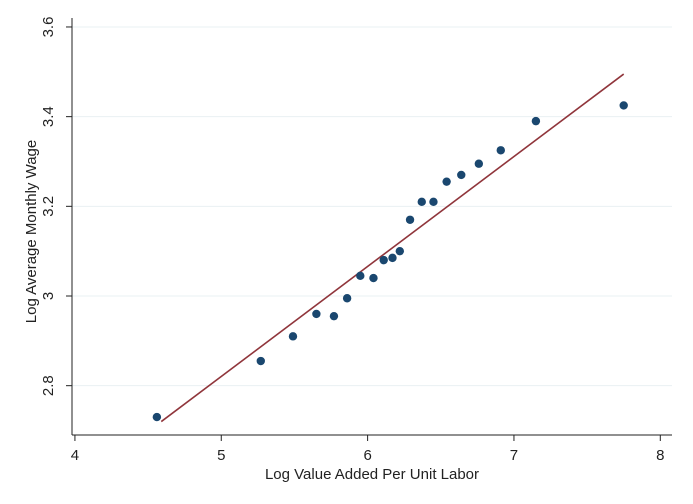  Describe the element at coordinates (48, 116) in the screenshot. I see `y-tick-label: 3.4` at that location.